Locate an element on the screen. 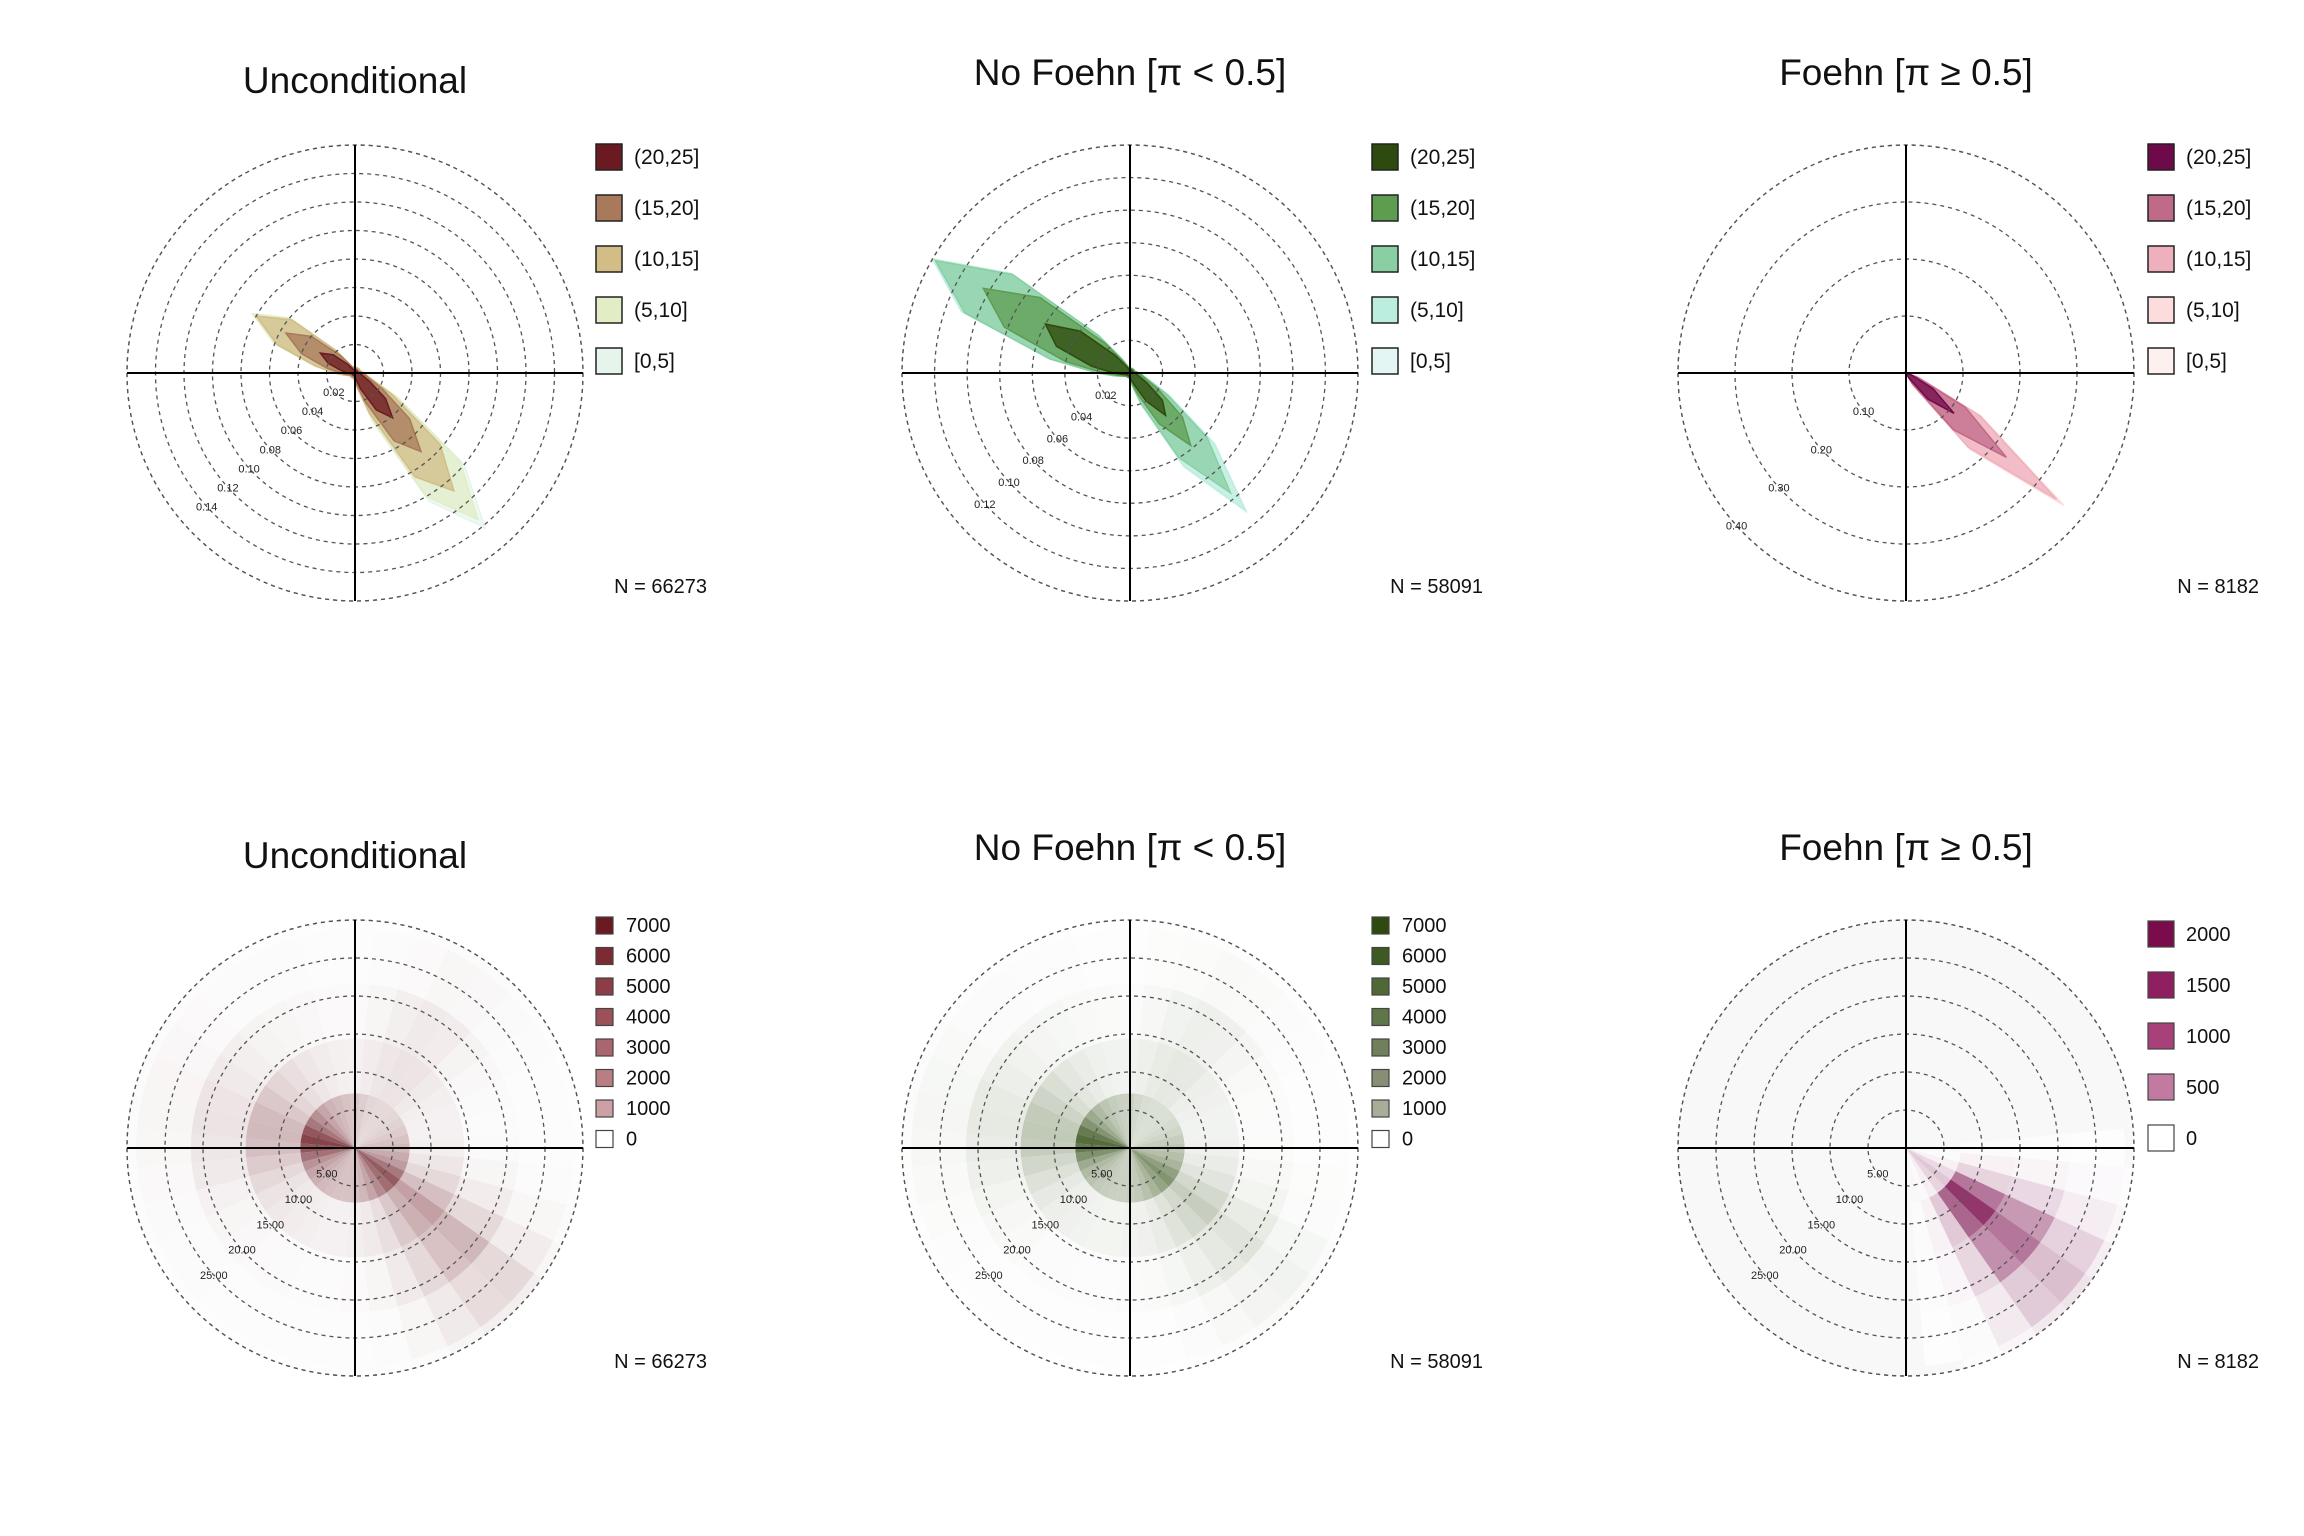 This screenshot has height=1536, width=2304. legend-label: 500 is located at coordinates (2202, 1088).